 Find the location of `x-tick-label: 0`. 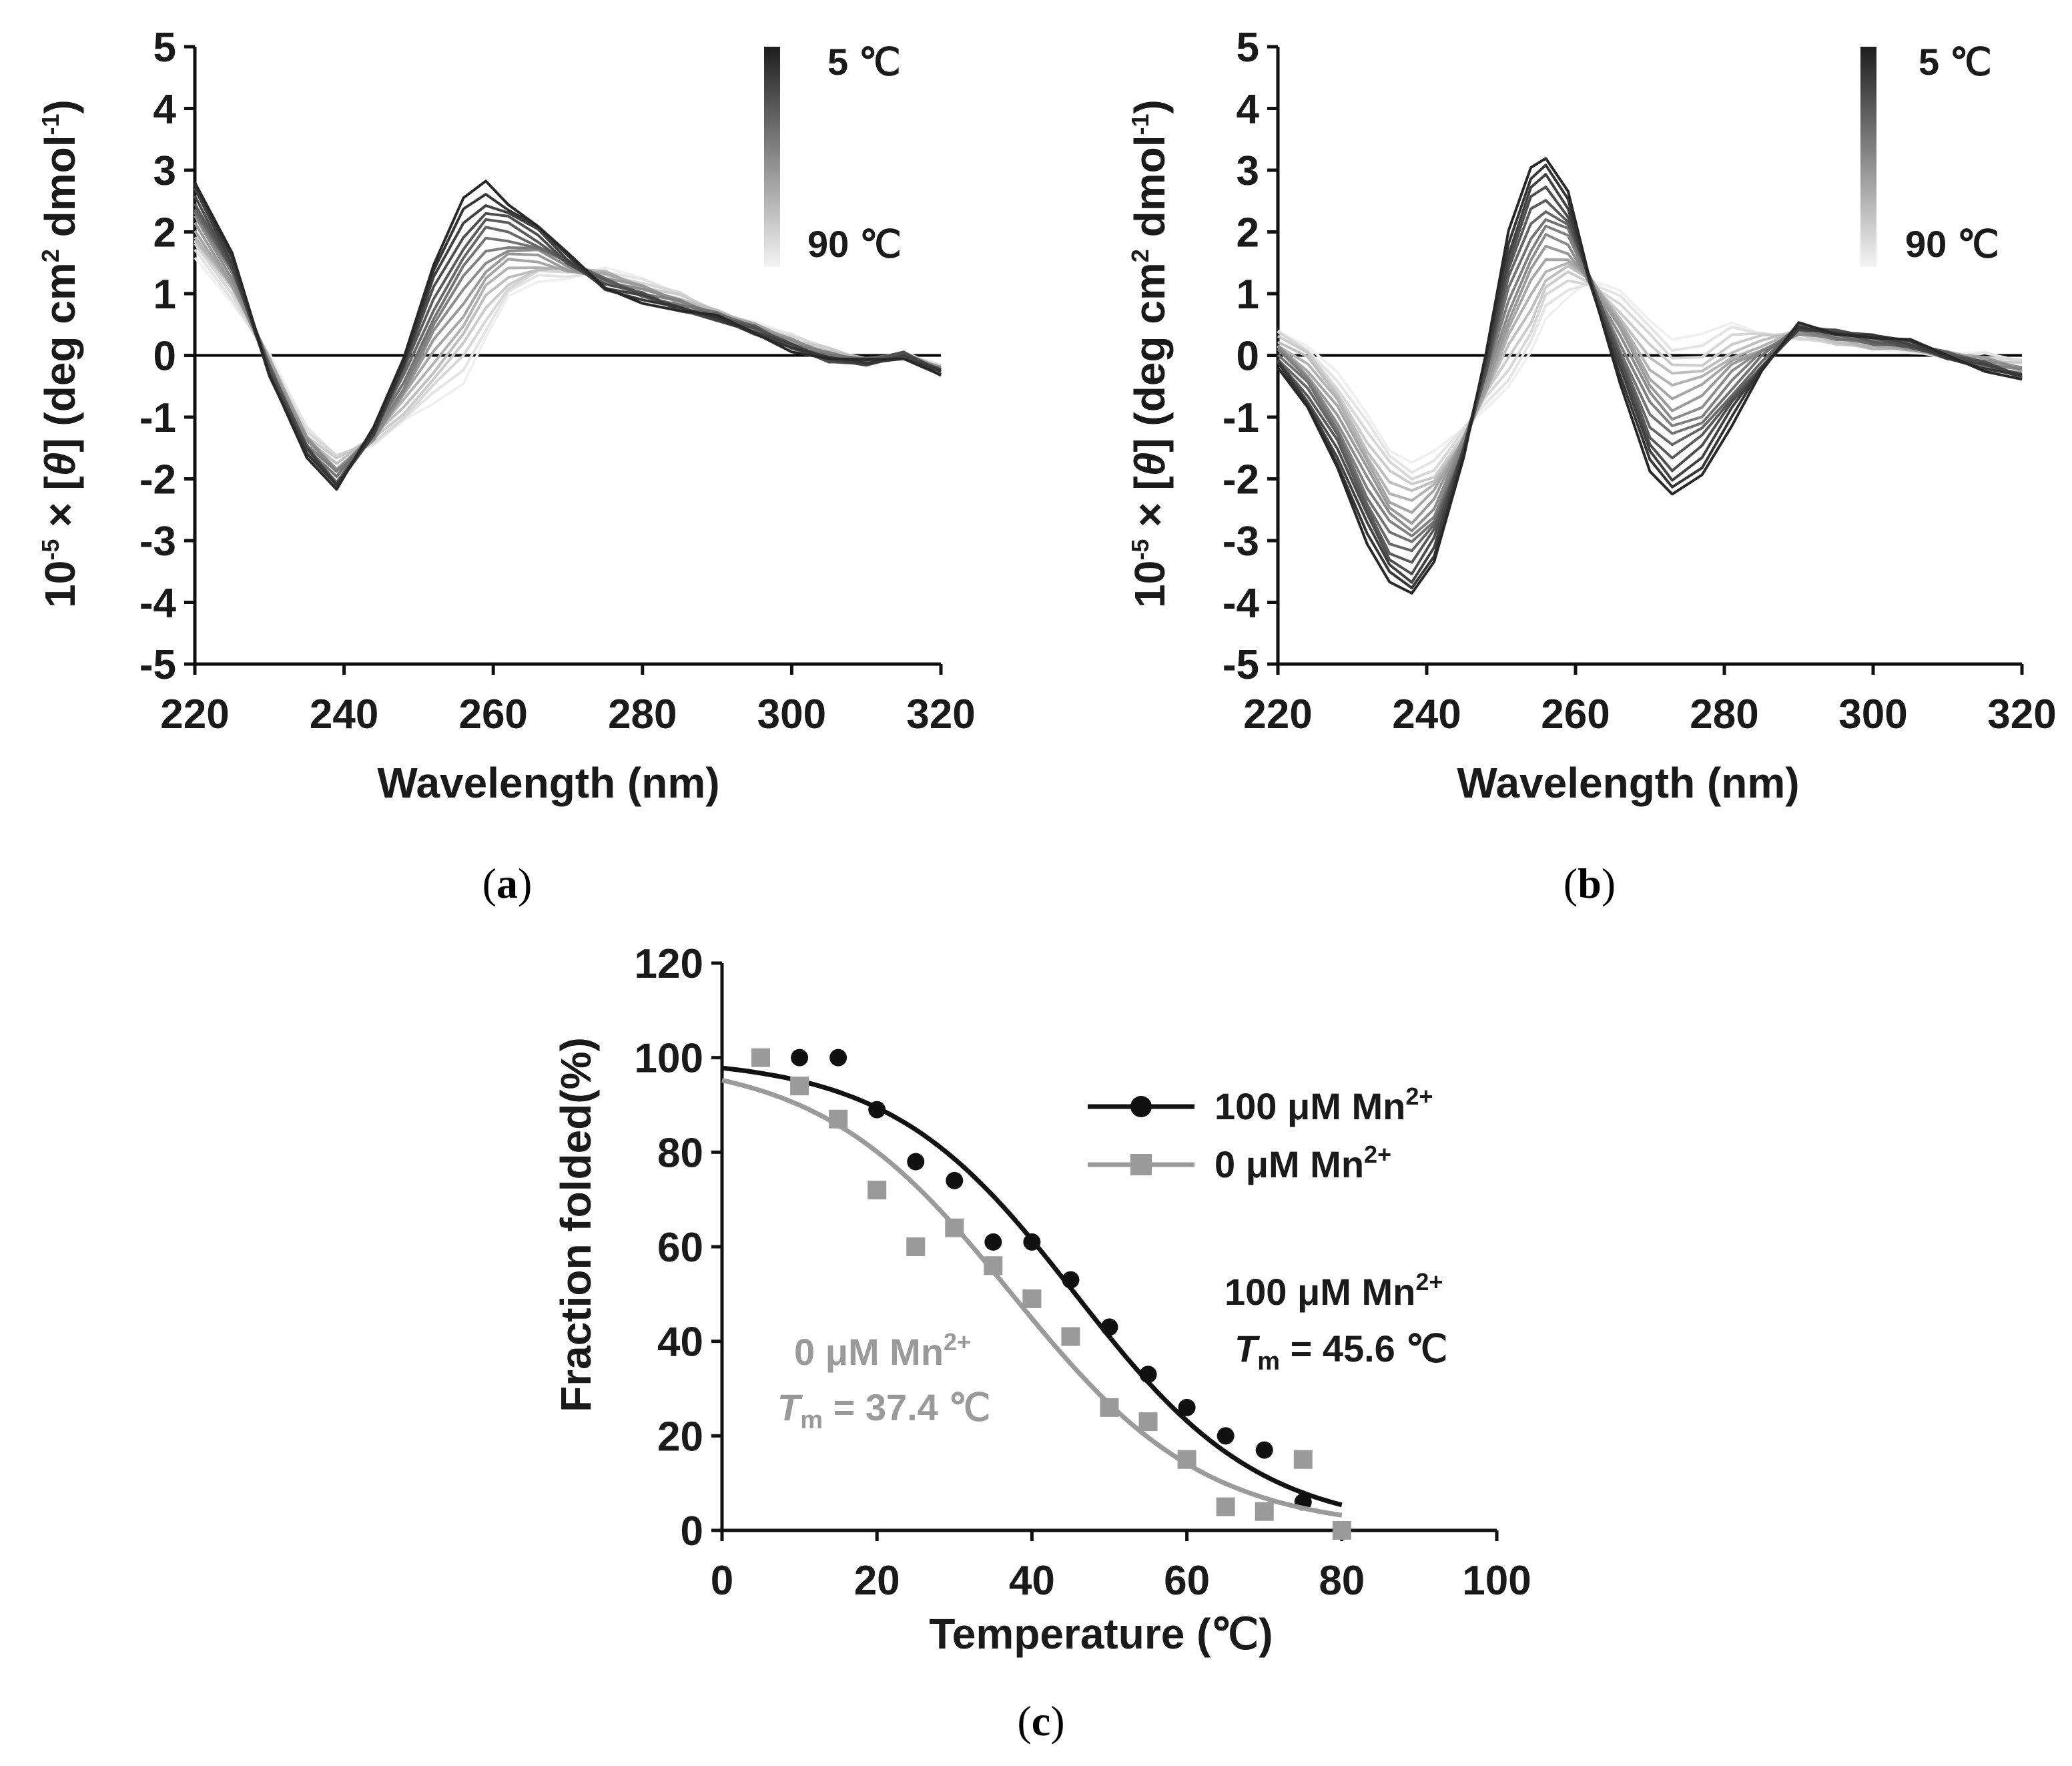

x-tick-label: 0 is located at coordinates (722, 1581).